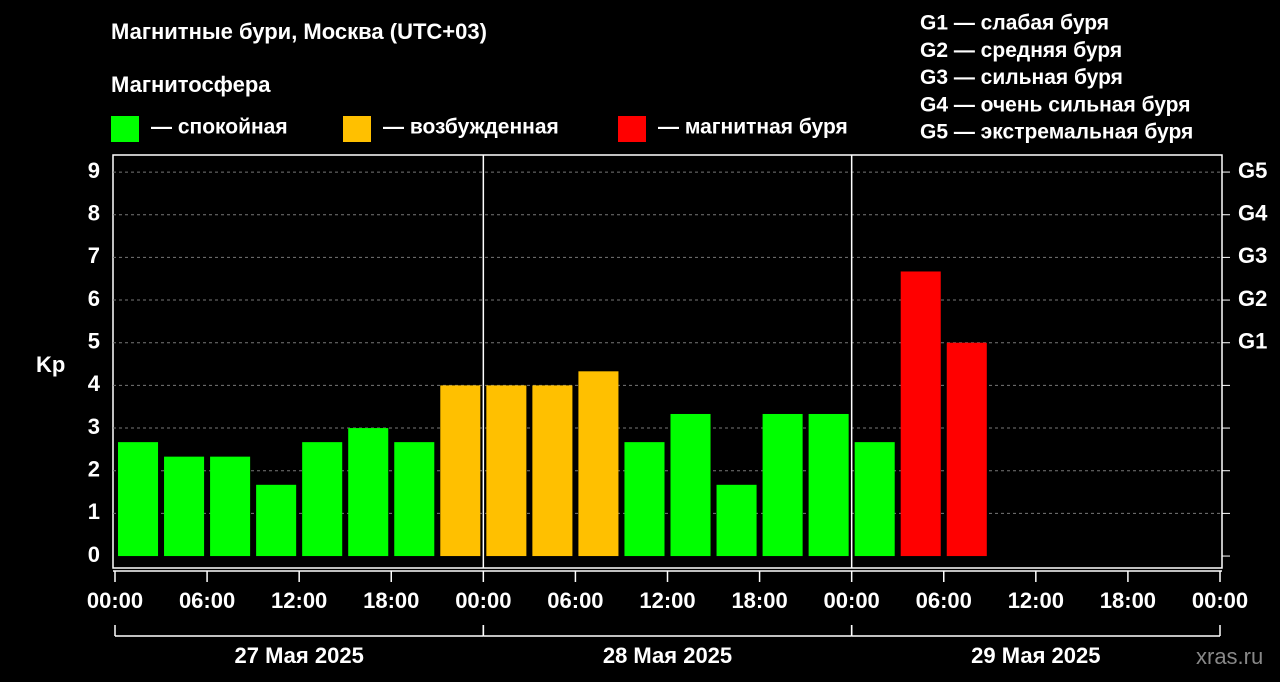 This screenshot has height=682, width=1280. What do you see at coordinates (94, 383) in the screenshot?
I see `y-tick-label: 4` at bounding box center [94, 383].